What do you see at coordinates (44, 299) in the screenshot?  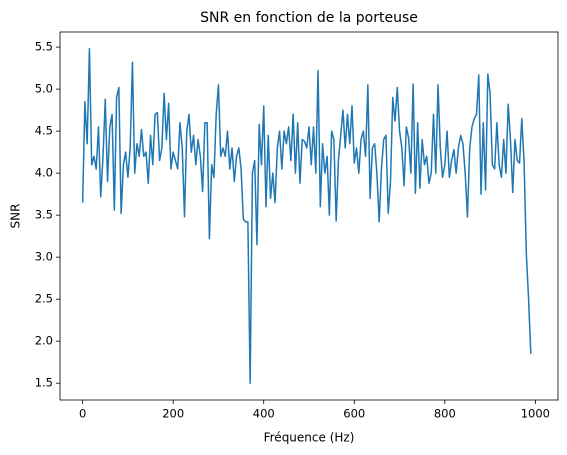 I see `y-tick-label: 2.5` at bounding box center [44, 299].